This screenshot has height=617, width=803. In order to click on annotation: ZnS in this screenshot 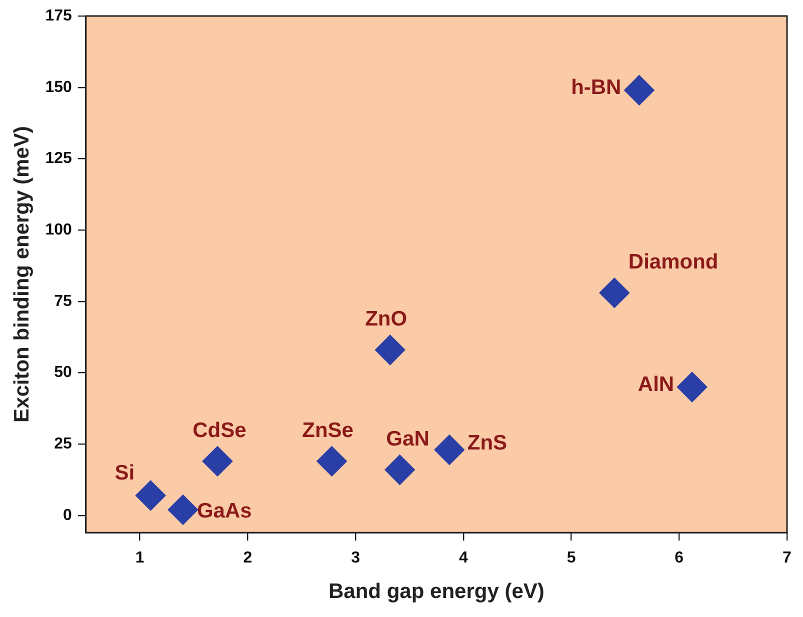, I will do `click(487, 443)`.